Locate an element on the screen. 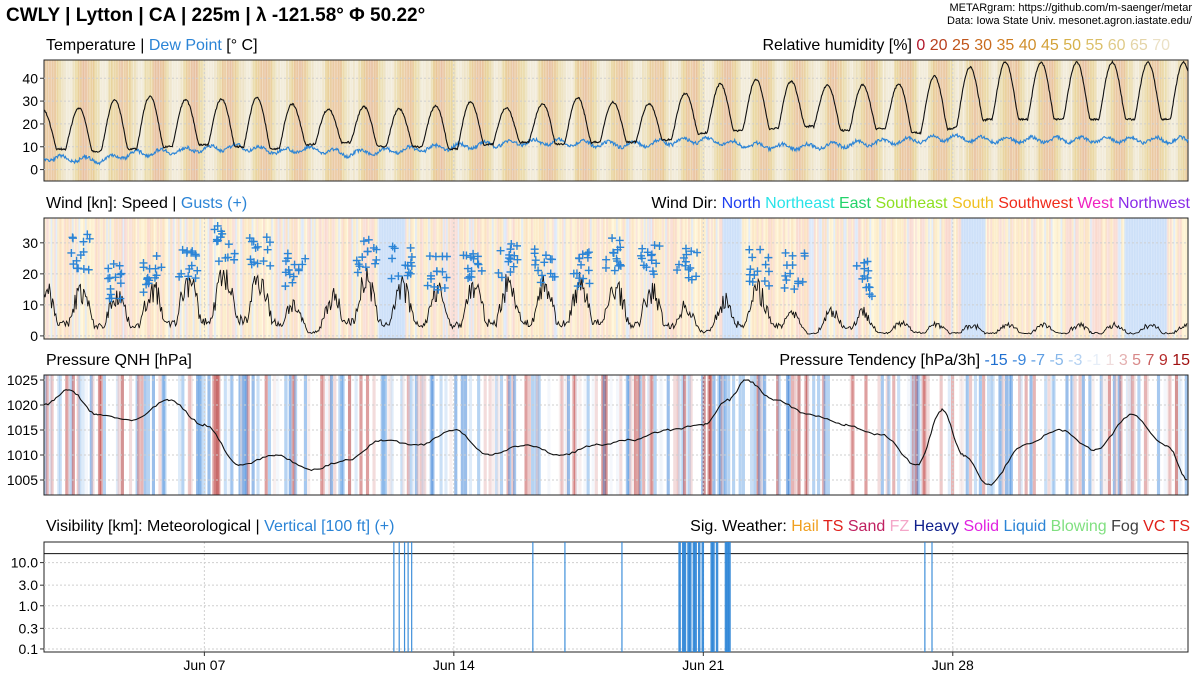  wind-direction-legend-item-1: Northeast is located at coordinates (797, 203).